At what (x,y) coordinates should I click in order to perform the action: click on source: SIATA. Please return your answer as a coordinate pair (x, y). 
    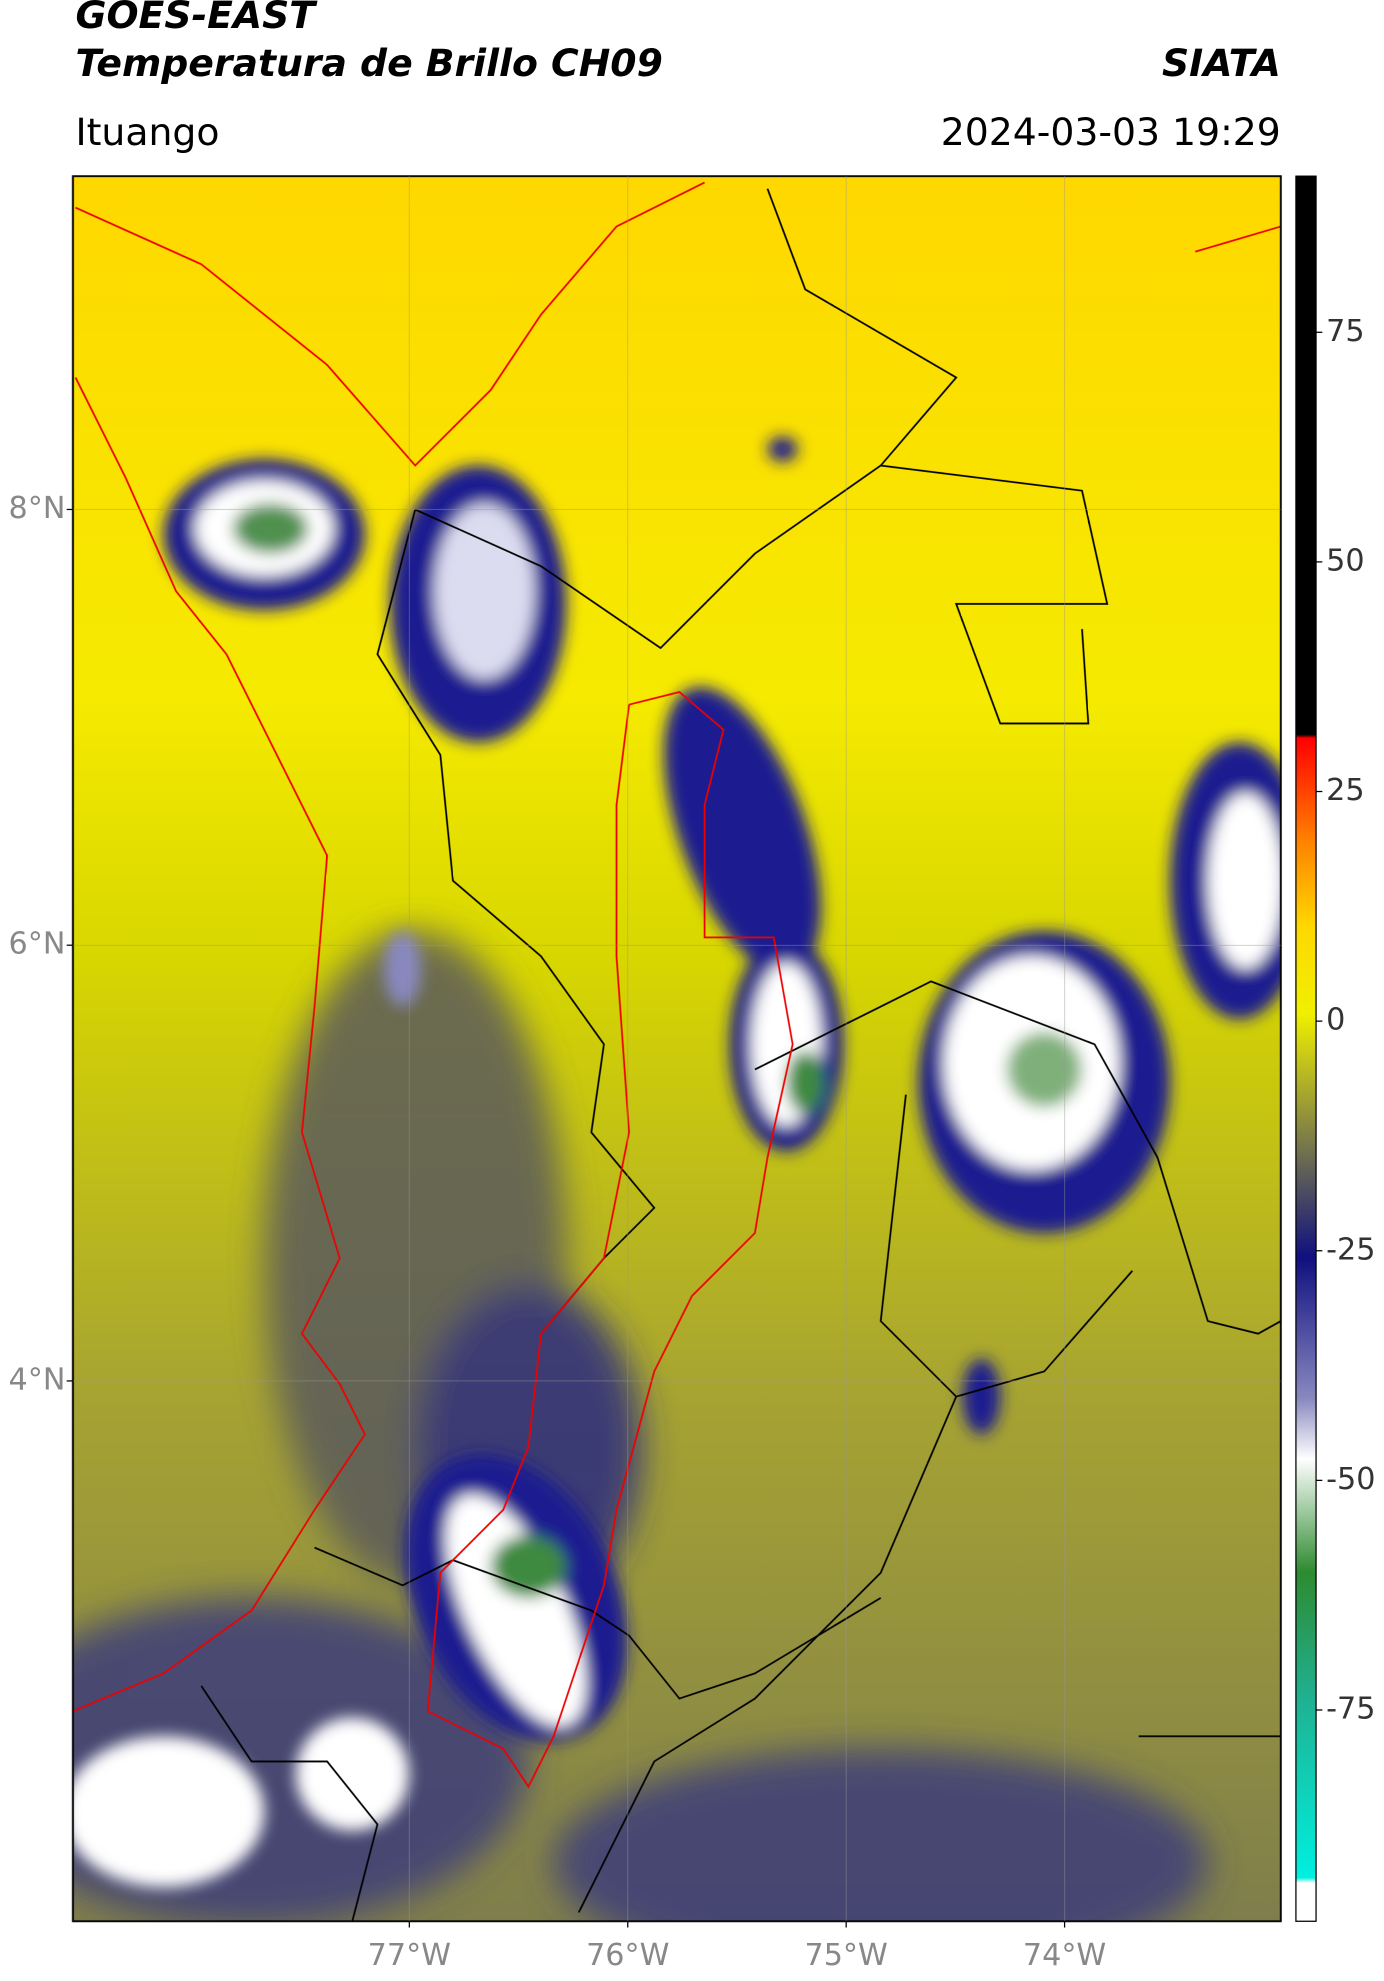
    Looking at the image, I should click on (1221, 63).